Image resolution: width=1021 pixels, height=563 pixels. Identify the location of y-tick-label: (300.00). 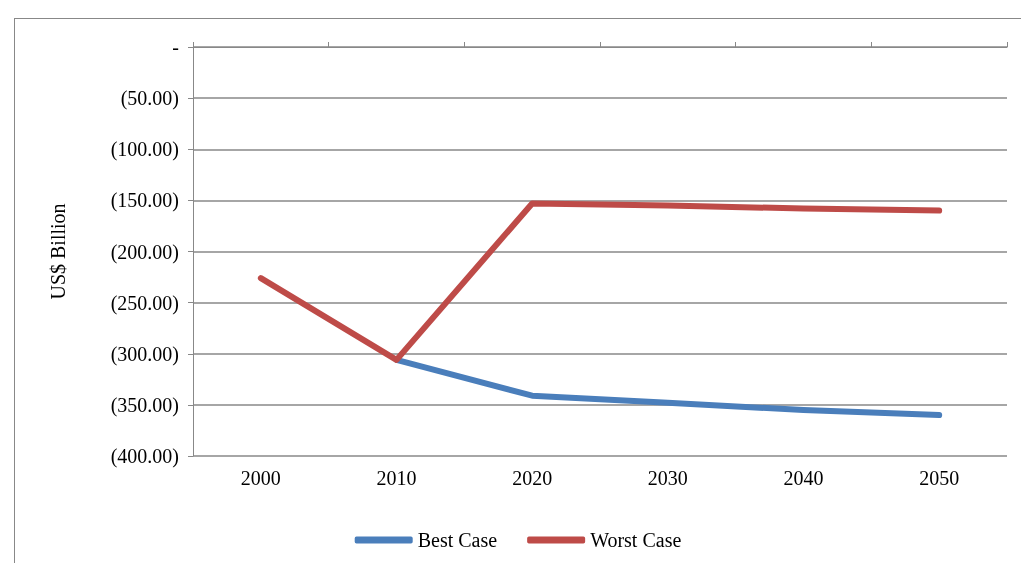
(144, 354).